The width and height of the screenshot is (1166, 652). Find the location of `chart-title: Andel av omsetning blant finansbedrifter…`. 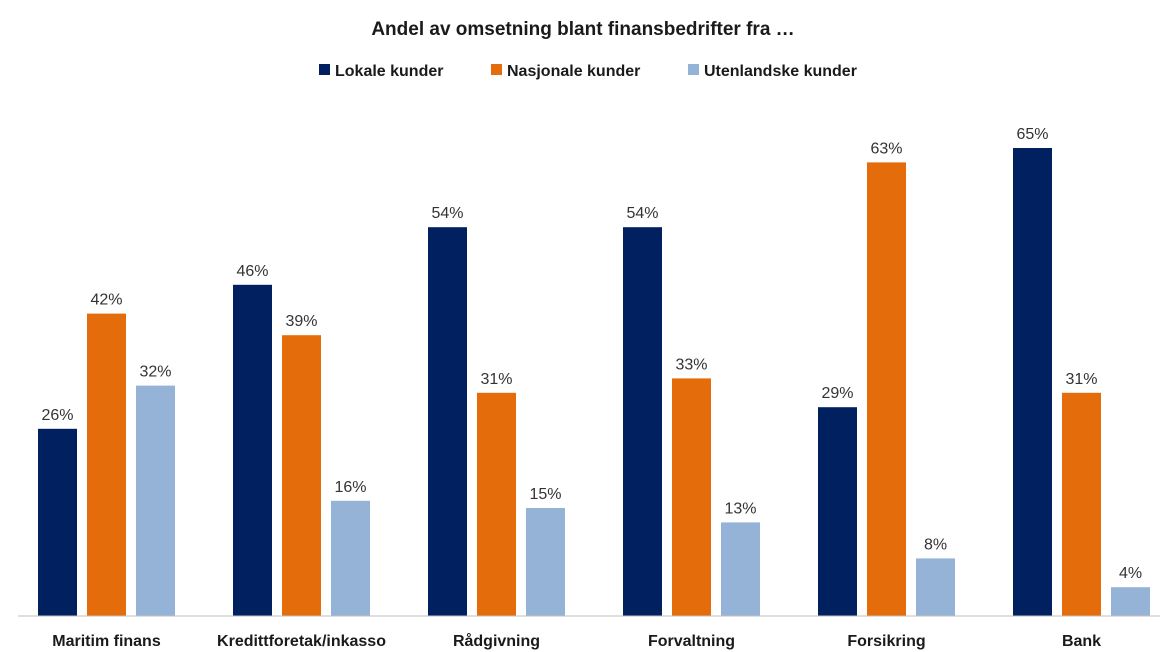

chart-title: Andel av omsetning blant finansbedrifter… is located at coordinates (582, 29).